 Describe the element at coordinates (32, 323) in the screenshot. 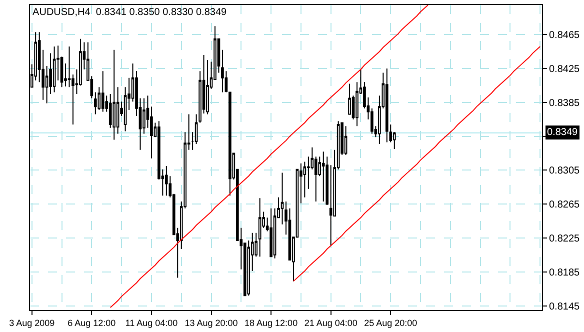

I see `x-tick-label: 3 Aug 2009` at that location.